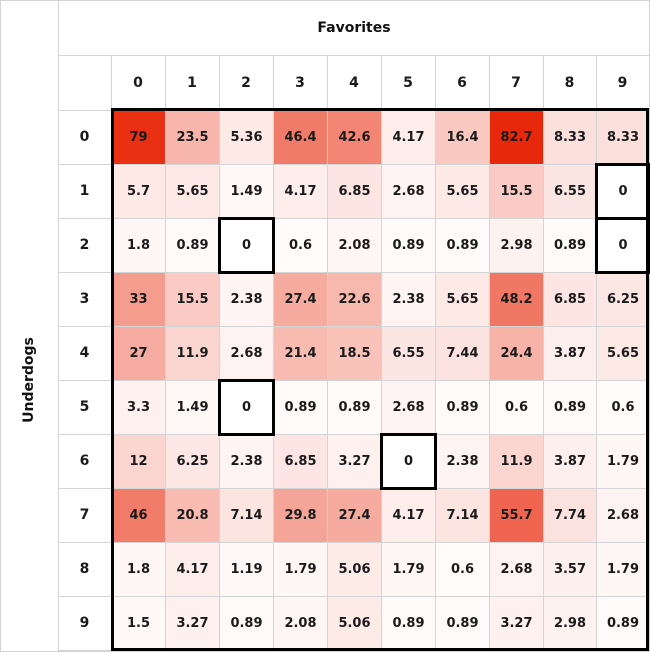  What do you see at coordinates (84, 137) in the screenshot?
I see `row-header-0: 0` at bounding box center [84, 137].